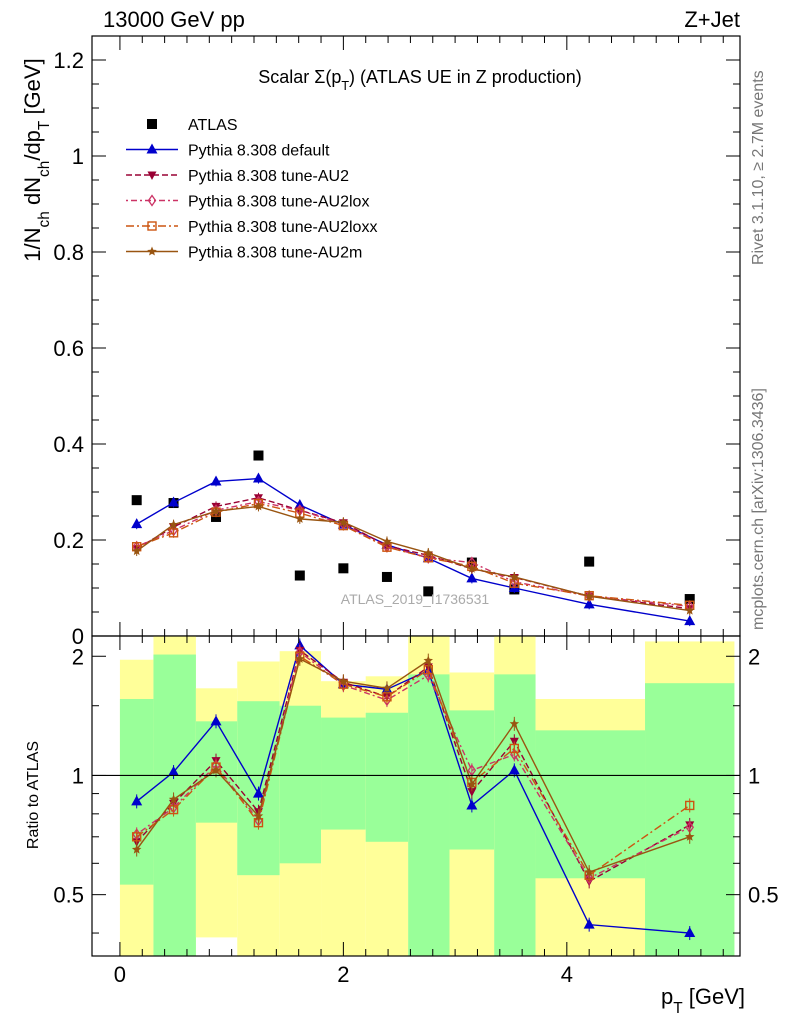 This screenshot has height=1029, width=786. What do you see at coordinates (68, 895) in the screenshot?
I see `ratio-y-tick-label: 0.5` at bounding box center [68, 895].